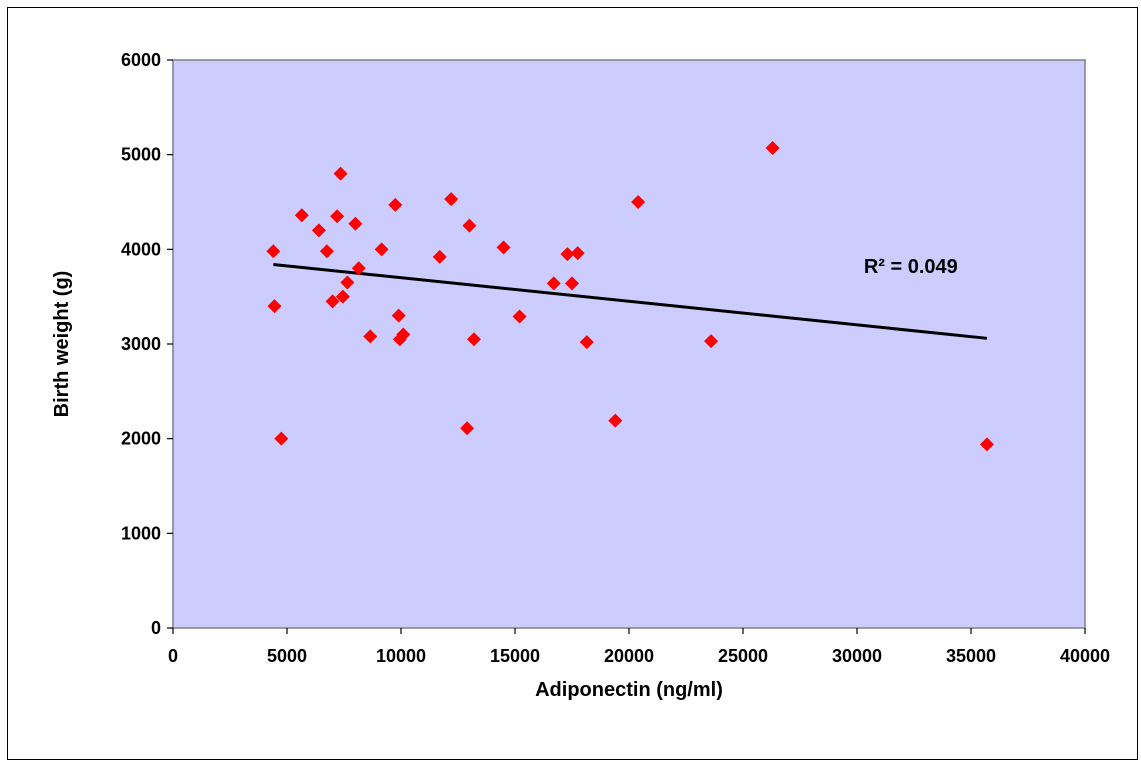 The width and height of the screenshot is (1141, 763). I want to click on y-tick-label: 3000, so click(141, 344).